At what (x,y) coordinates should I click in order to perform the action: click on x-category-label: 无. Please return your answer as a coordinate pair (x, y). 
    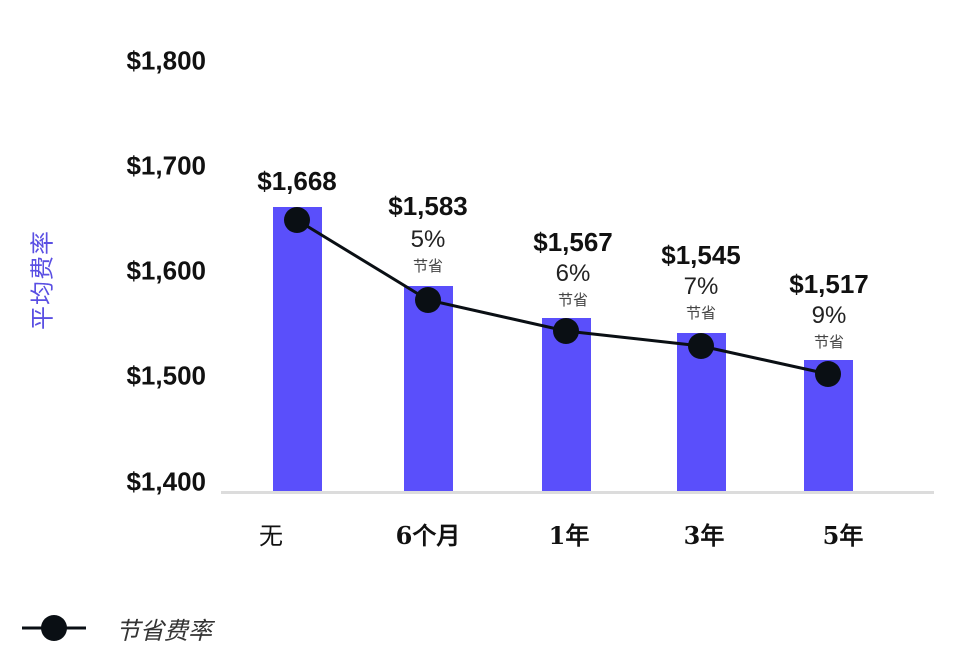
    Looking at the image, I should click on (271, 536).